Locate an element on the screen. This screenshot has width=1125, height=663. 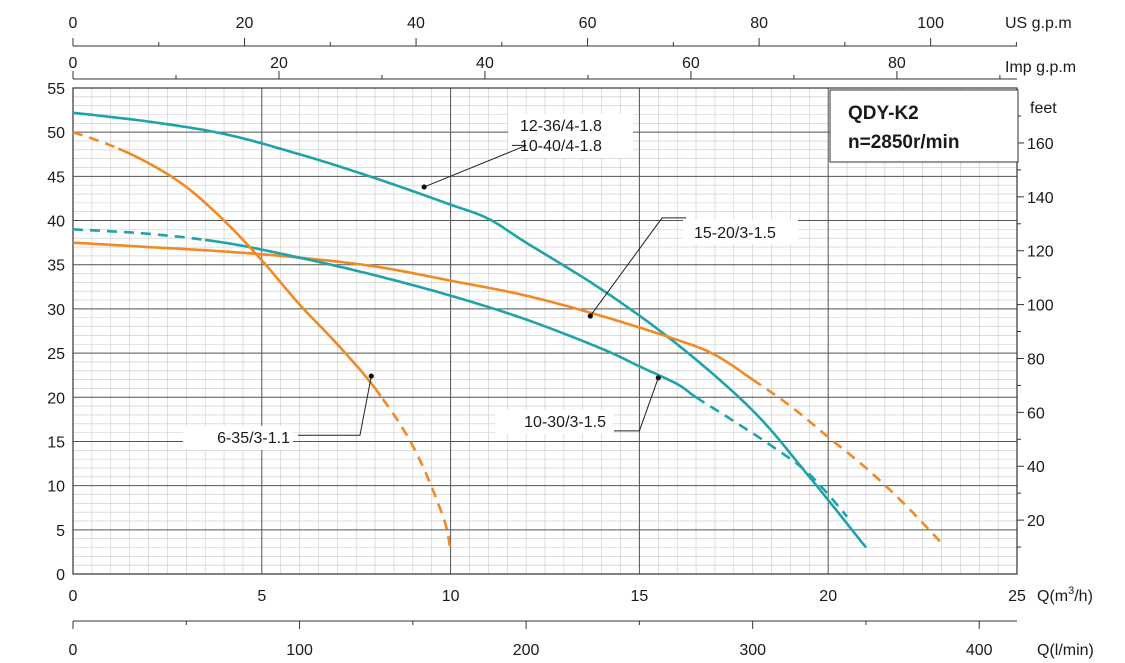
y-tick-label: 10 is located at coordinates (56, 487).